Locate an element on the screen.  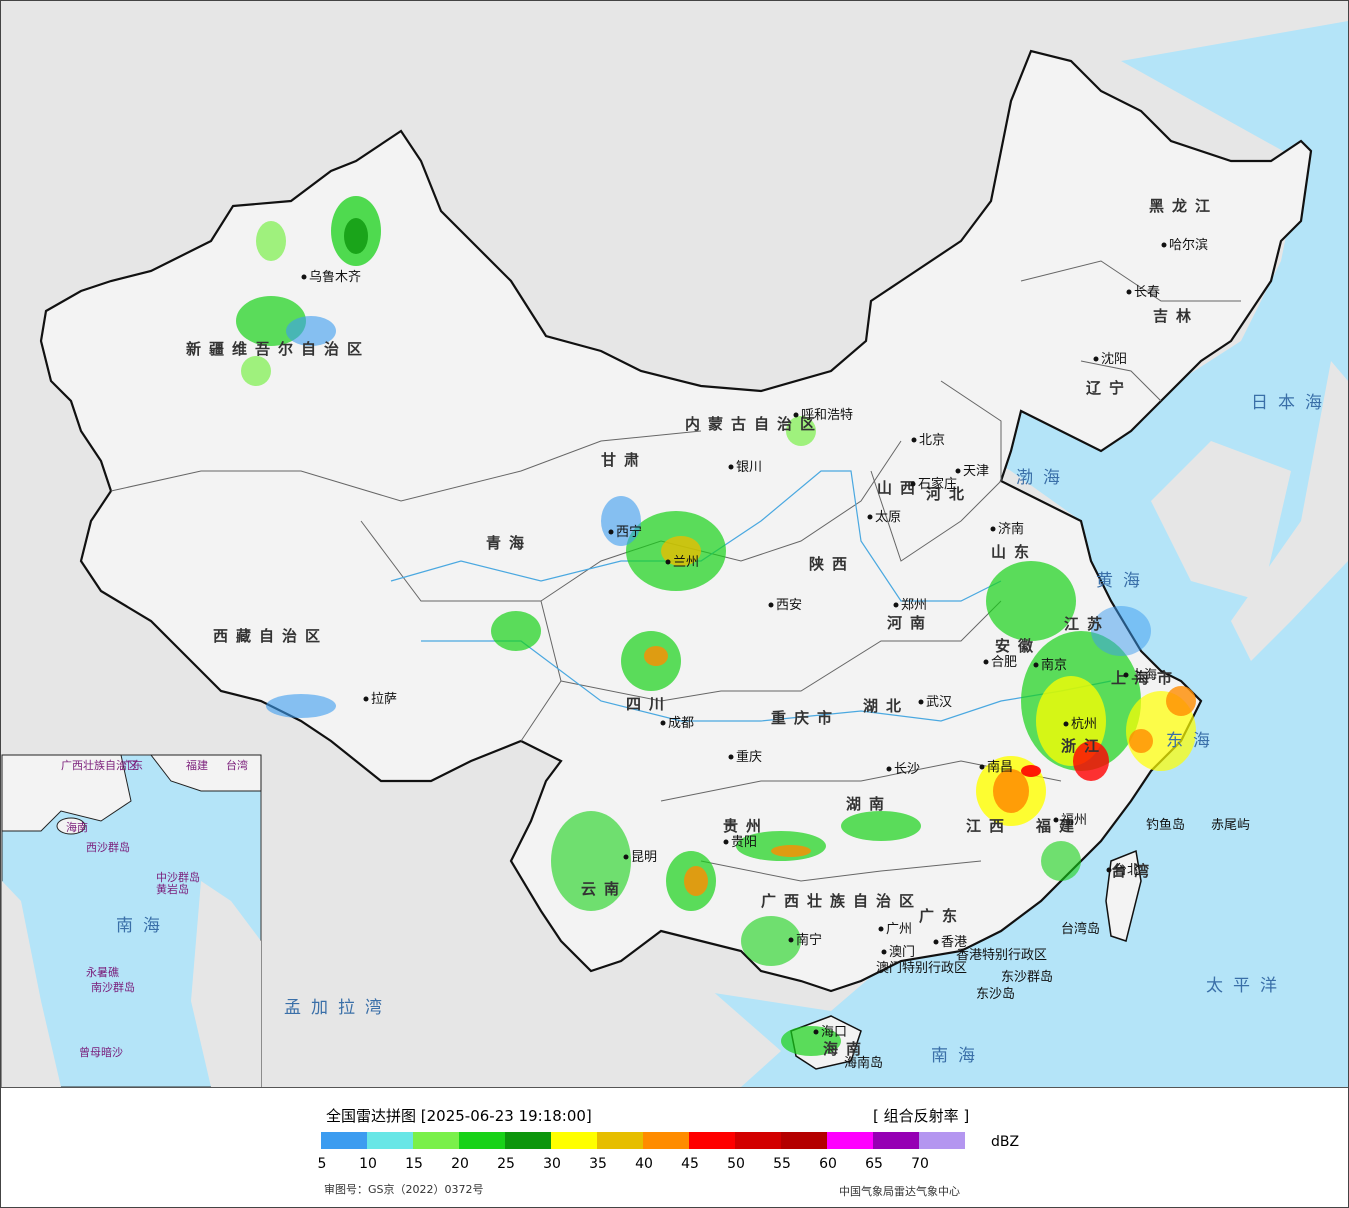
city-label: 台北 is located at coordinates (1127, 870).